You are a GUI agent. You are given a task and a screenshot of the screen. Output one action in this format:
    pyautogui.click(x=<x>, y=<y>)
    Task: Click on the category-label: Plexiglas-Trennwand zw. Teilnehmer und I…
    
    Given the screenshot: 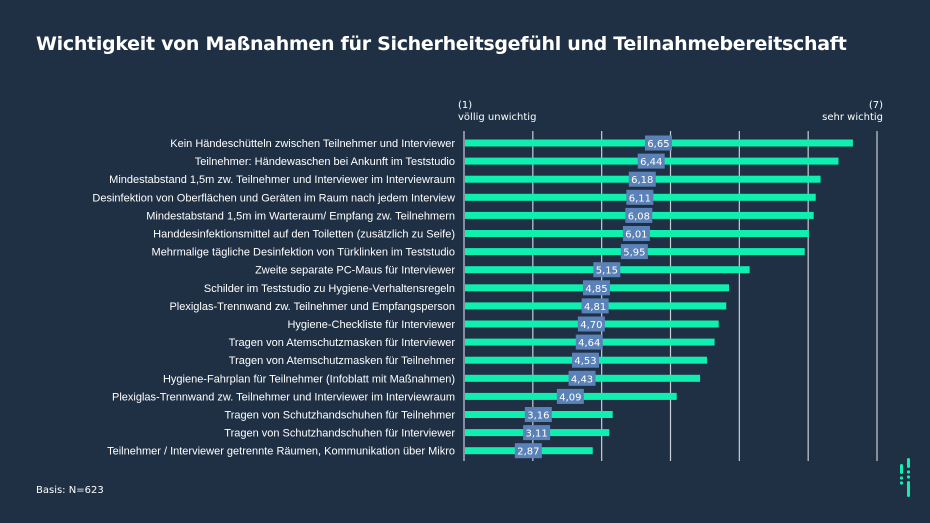 What is the action you would take?
    pyautogui.click(x=283, y=397)
    